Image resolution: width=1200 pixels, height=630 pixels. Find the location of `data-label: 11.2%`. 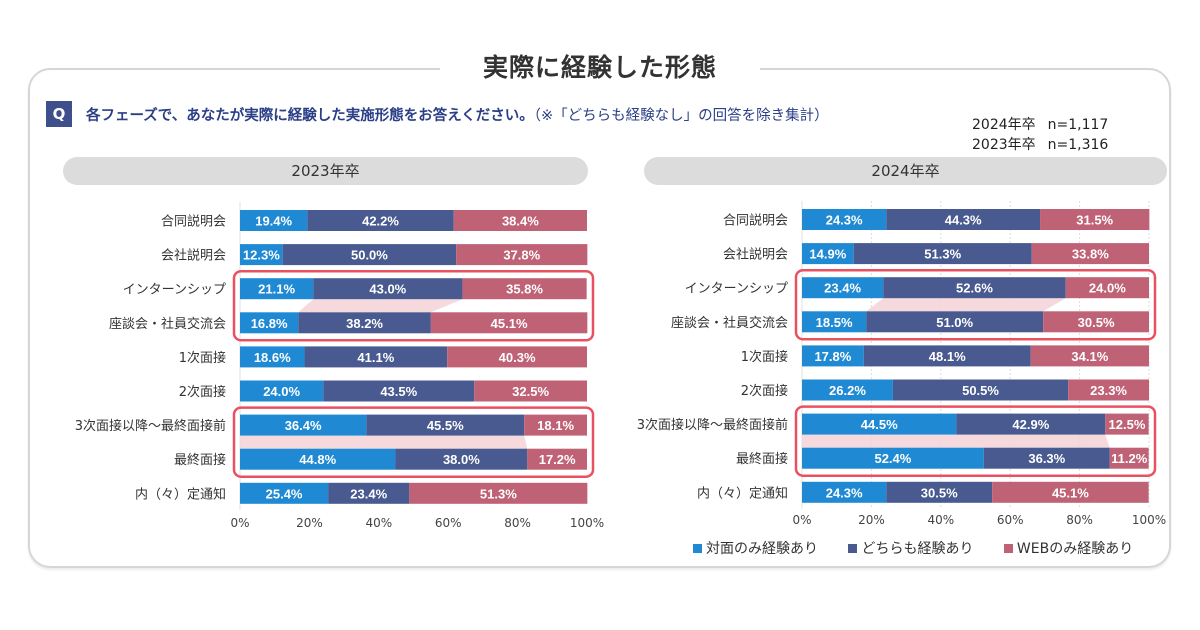

data-label: 11.2% is located at coordinates (1129, 458).